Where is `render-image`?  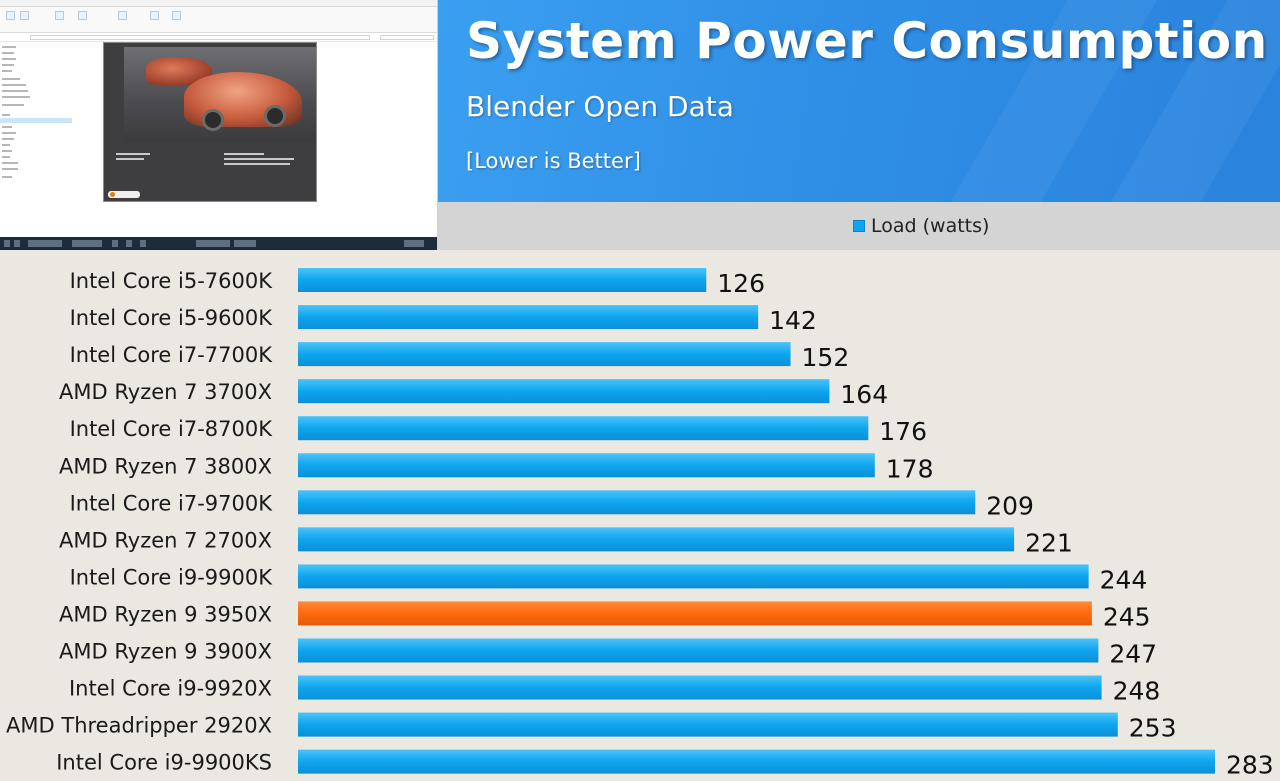
render-image is located at coordinates (220, 94).